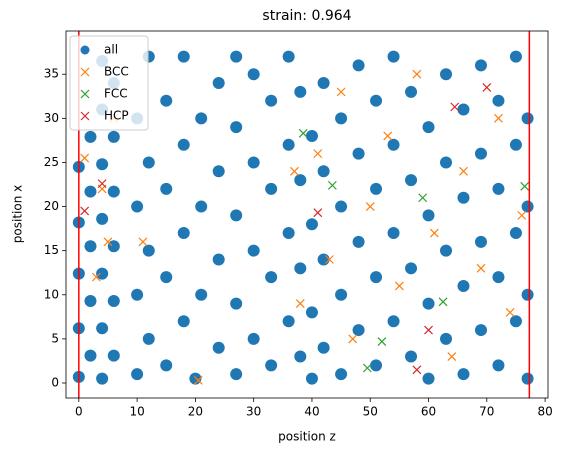 The width and height of the screenshot is (563, 454). Describe the element at coordinates (51, 162) in the screenshot. I see `y-tick-label: 25` at that location.